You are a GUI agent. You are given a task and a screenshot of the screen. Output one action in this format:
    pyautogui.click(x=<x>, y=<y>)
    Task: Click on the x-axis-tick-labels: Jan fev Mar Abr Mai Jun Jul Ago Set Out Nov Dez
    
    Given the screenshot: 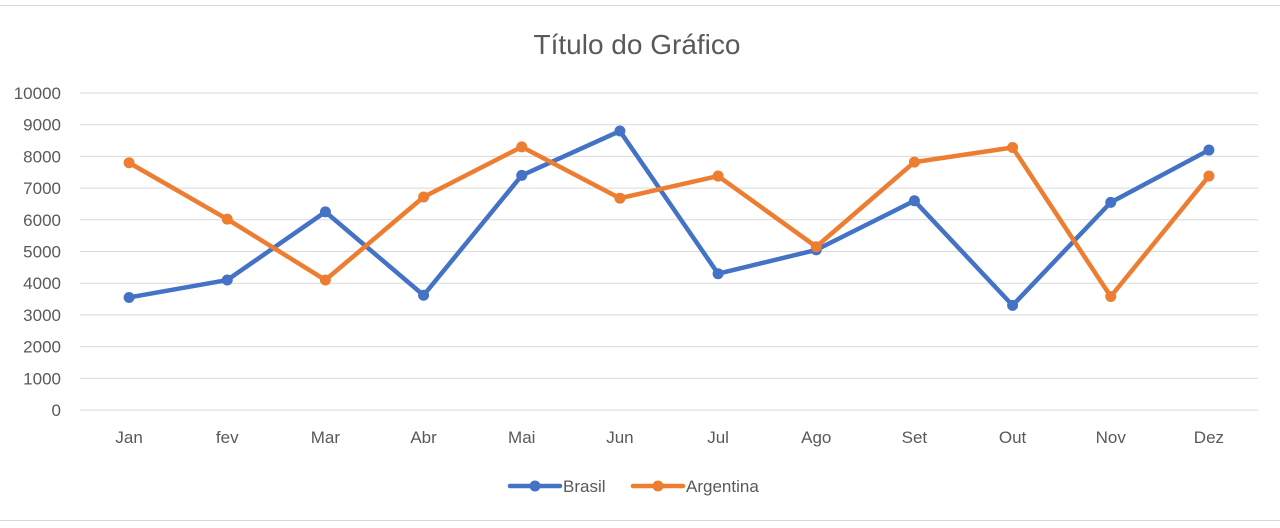 What is the action you would take?
    pyautogui.click(x=669, y=437)
    